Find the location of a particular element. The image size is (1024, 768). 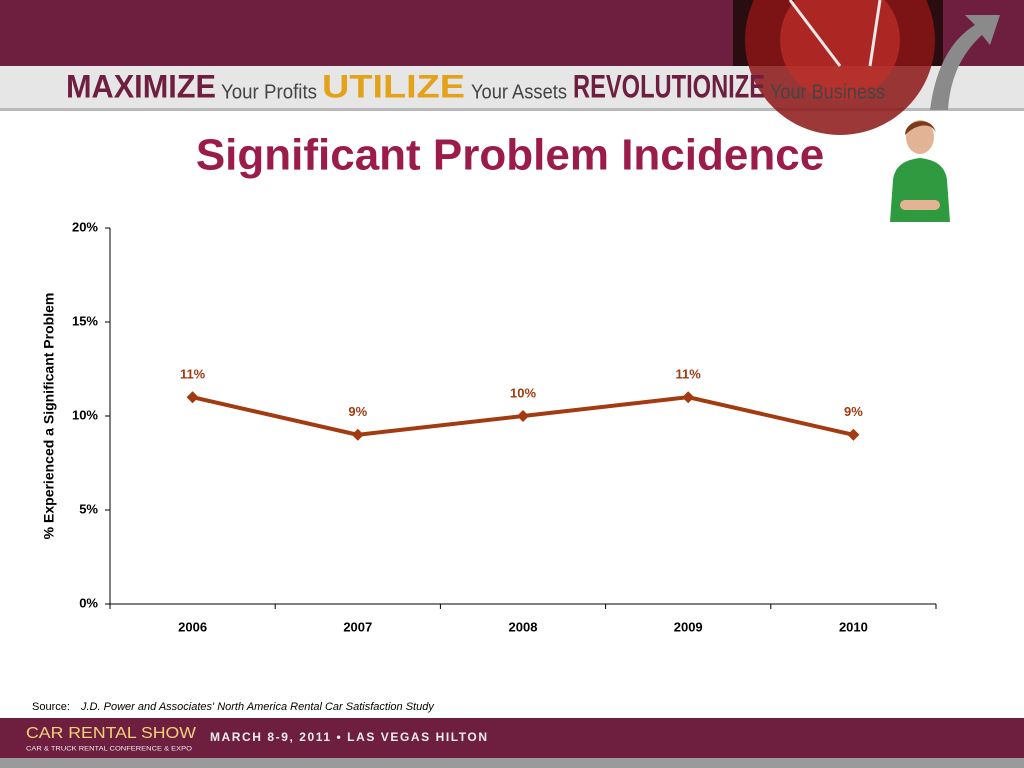

header-word: REVOLUTIONIZE is located at coordinates (669, 86).